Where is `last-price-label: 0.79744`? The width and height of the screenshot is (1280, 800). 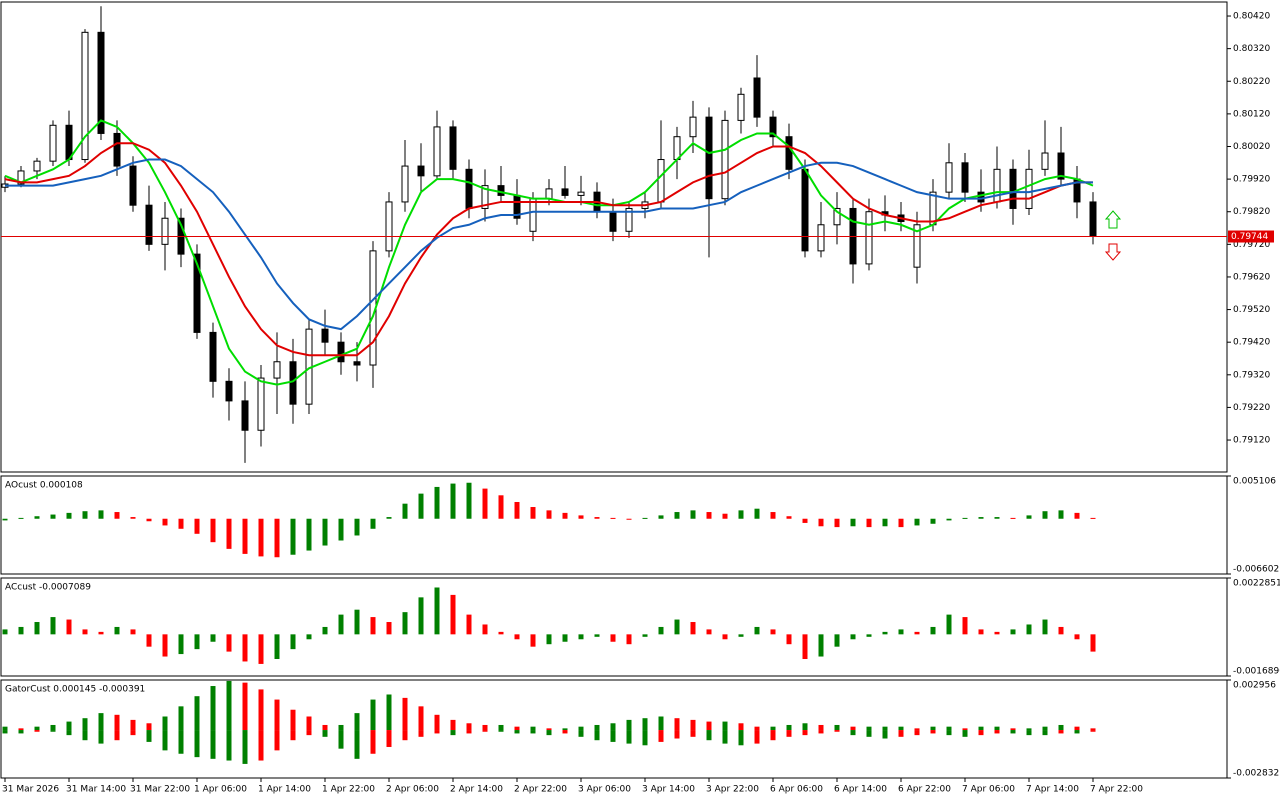
last-price-label: 0.79744 is located at coordinates (1249, 237).